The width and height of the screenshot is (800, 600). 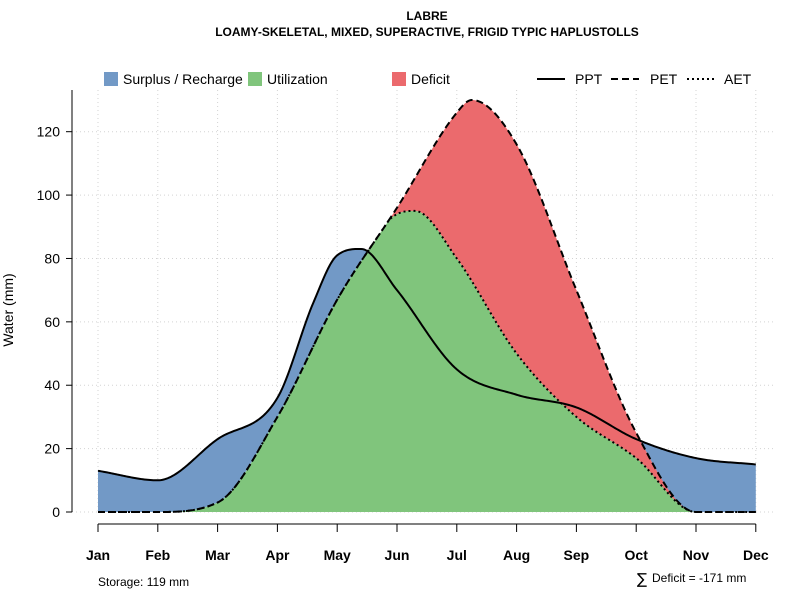 What do you see at coordinates (756, 555) in the screenshot?
I see `x-tick-label-dec: Dec` at bounding box center [756, 555].